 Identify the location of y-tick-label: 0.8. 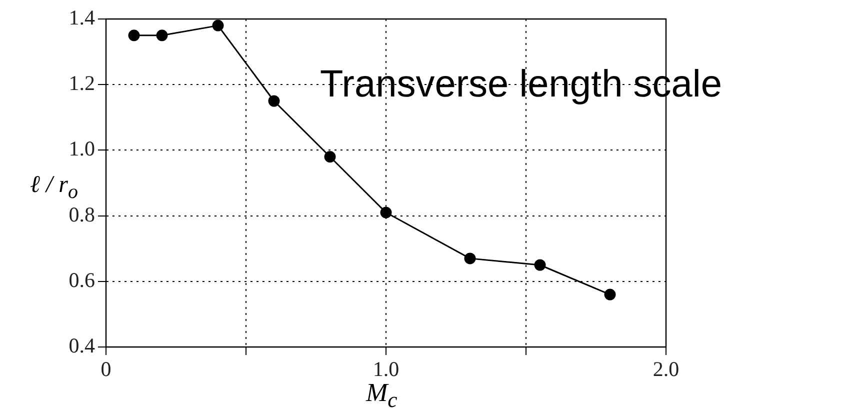
(81, 214).